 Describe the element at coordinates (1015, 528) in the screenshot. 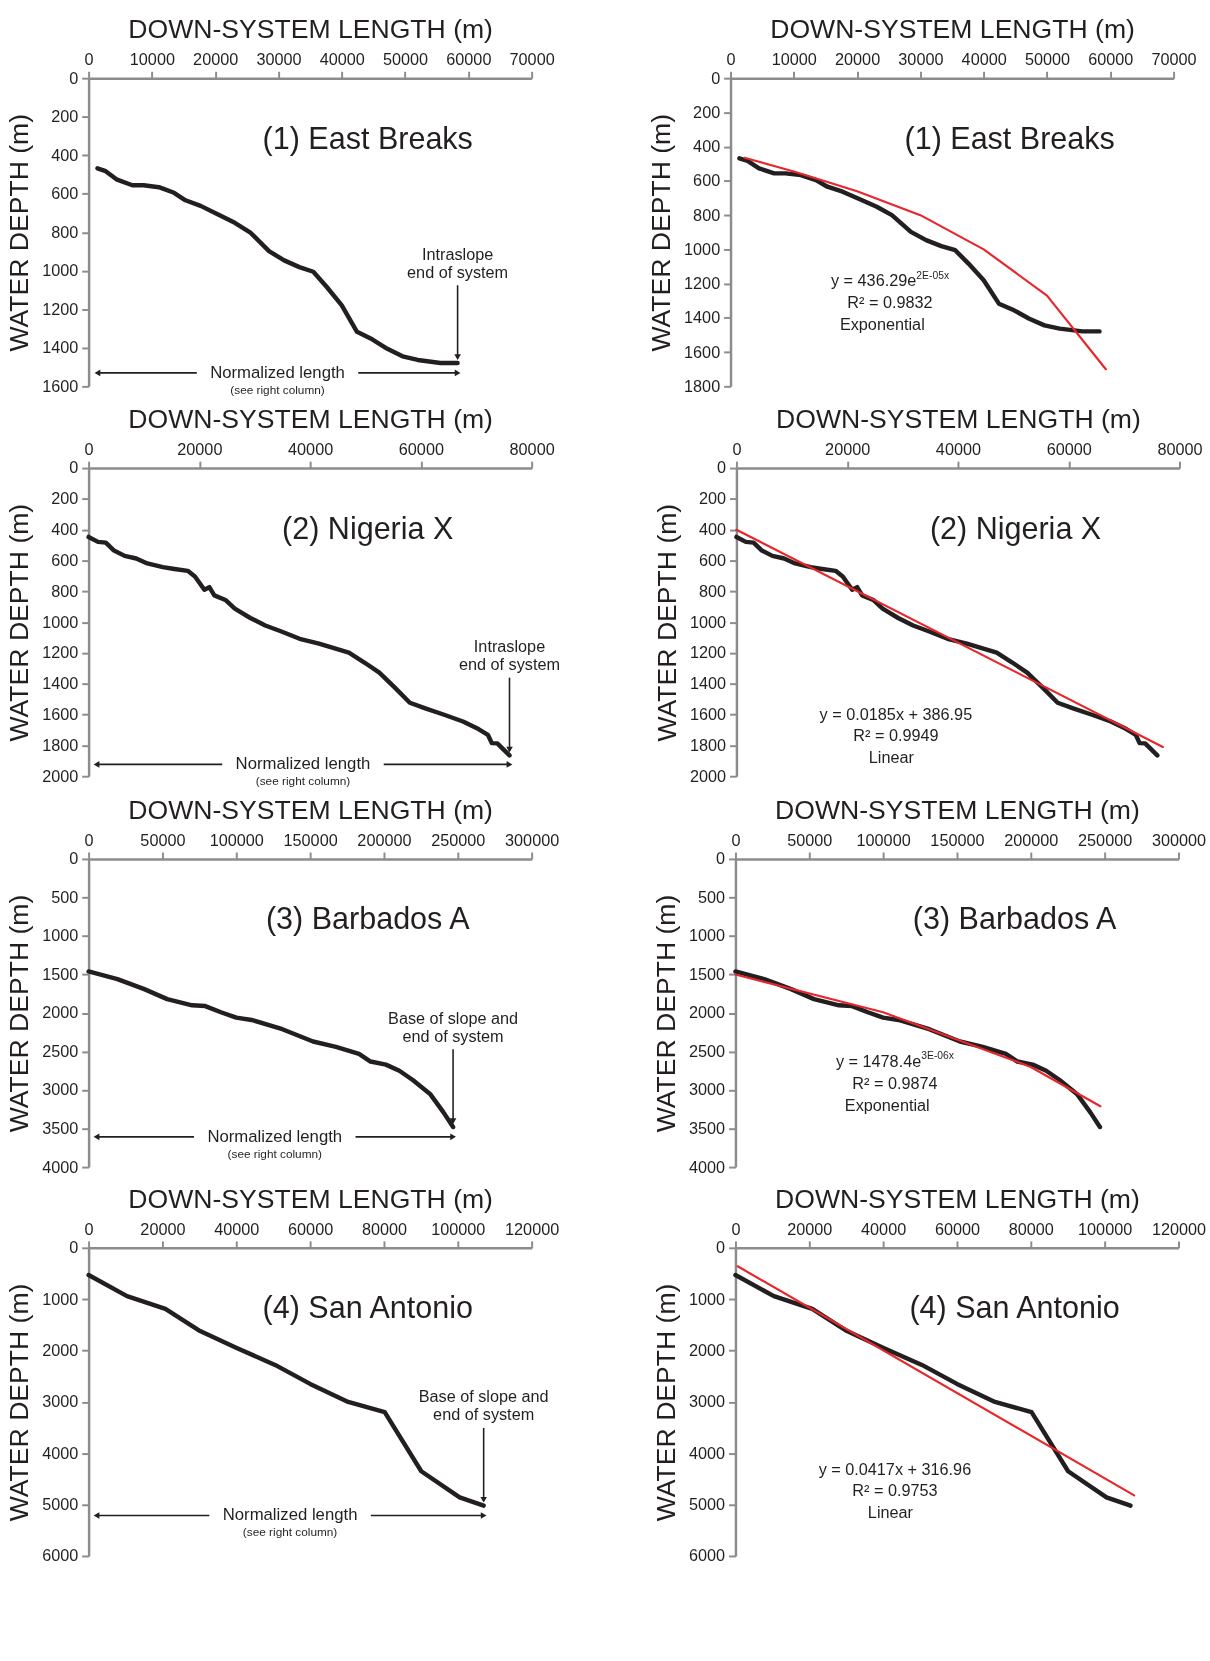

I see `text: (2) Nigeria X` at that location.